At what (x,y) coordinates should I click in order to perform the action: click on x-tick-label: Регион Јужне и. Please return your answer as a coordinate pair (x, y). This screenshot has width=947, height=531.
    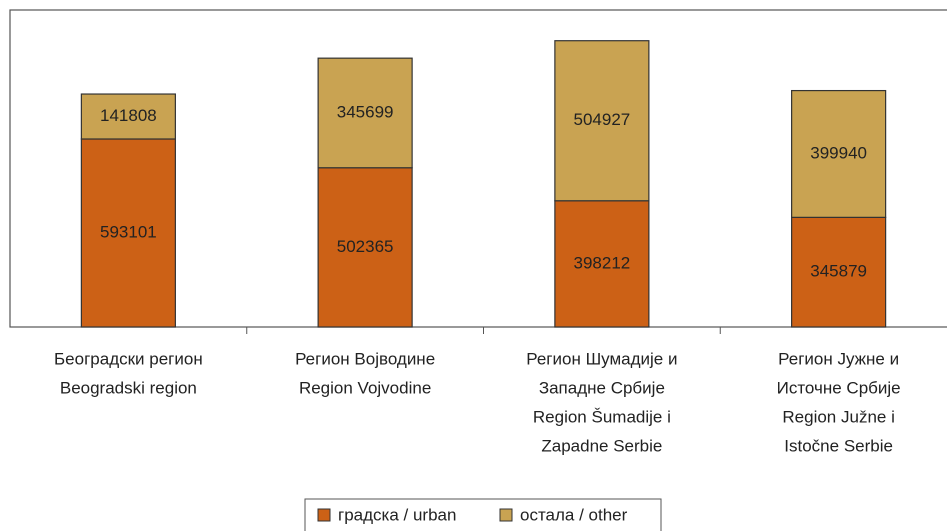
    Looking at the image, I should click on (838, 358).